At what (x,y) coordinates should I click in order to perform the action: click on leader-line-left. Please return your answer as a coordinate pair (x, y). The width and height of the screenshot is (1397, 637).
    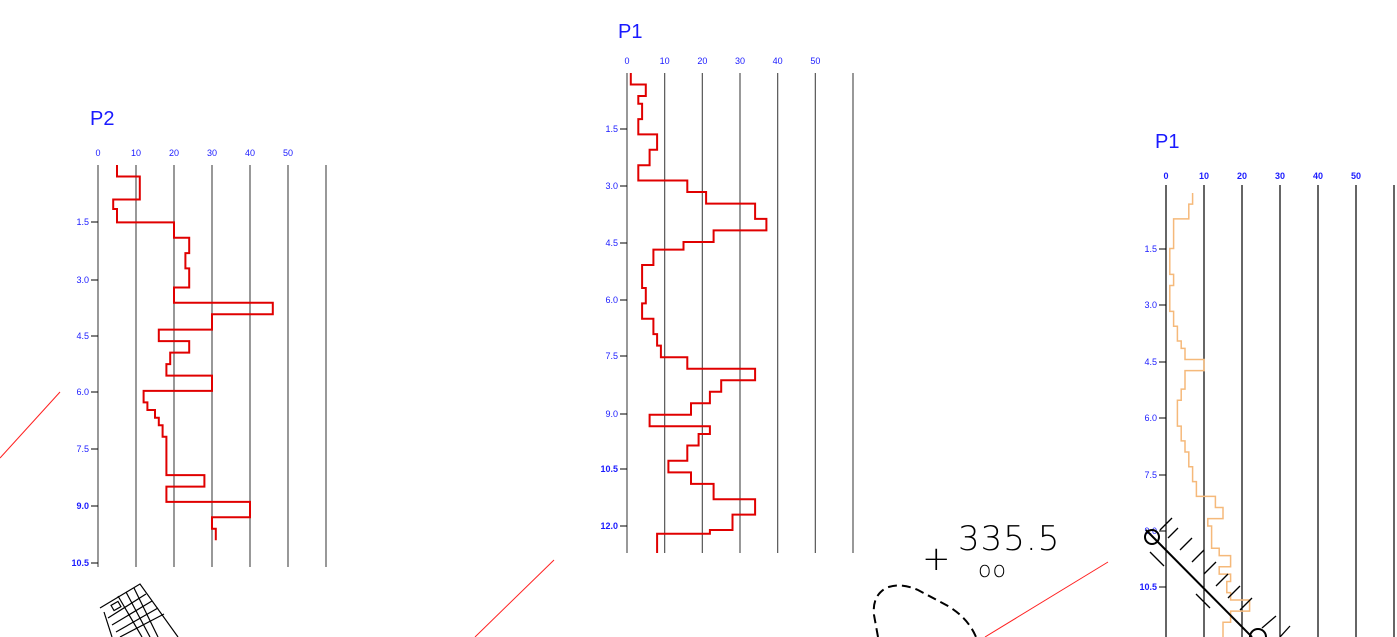
    Looking at the image, I should click on (30, 425).